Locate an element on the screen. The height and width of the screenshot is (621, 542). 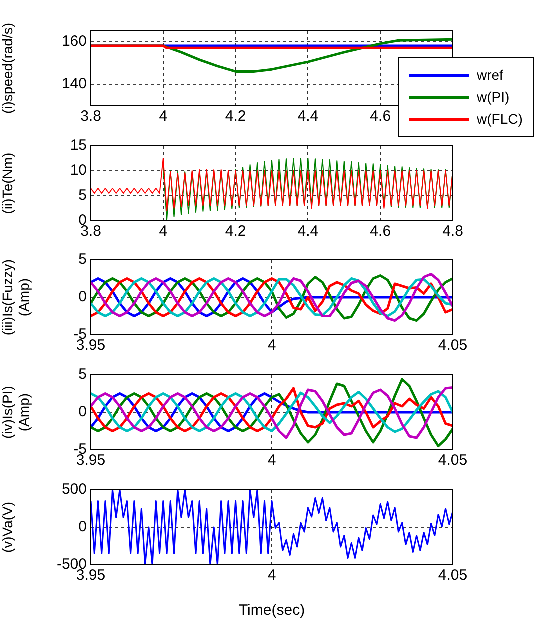
y-axis-title: (v)Va(V) is located at coordinates (8, 528).